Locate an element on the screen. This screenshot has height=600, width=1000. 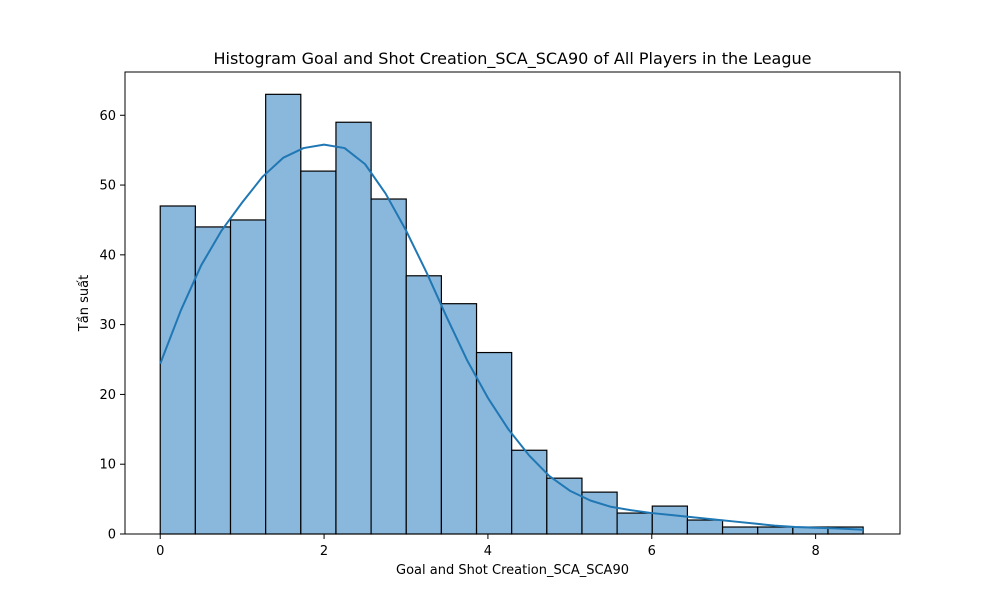
x-tick-label: 8 is located at coordinates (815, 551).